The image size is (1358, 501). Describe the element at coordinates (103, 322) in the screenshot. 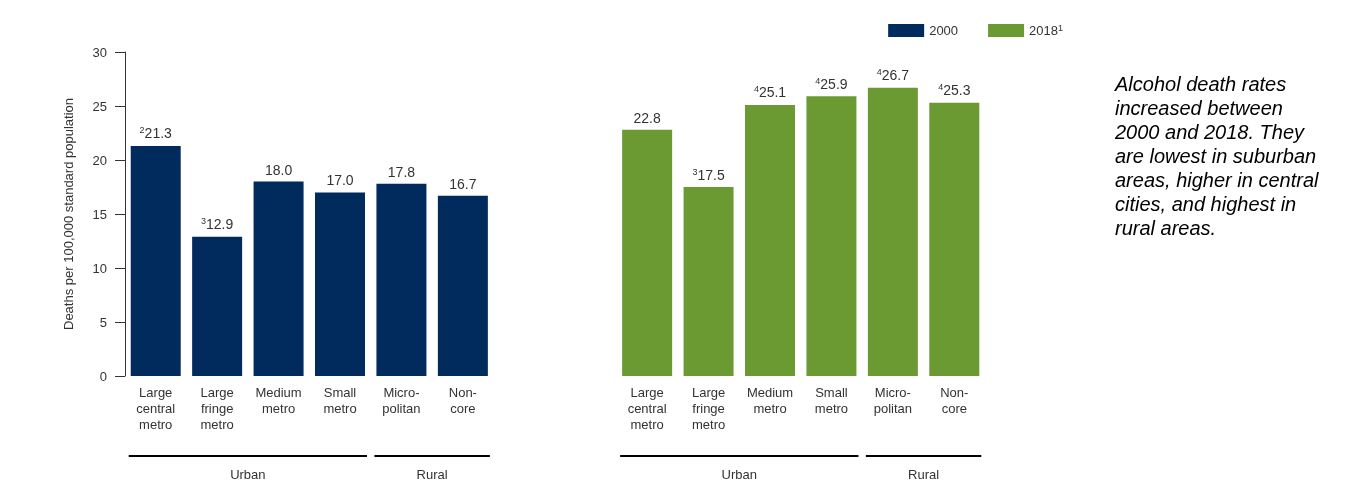

I see `y-tick-label: 5` at that location.